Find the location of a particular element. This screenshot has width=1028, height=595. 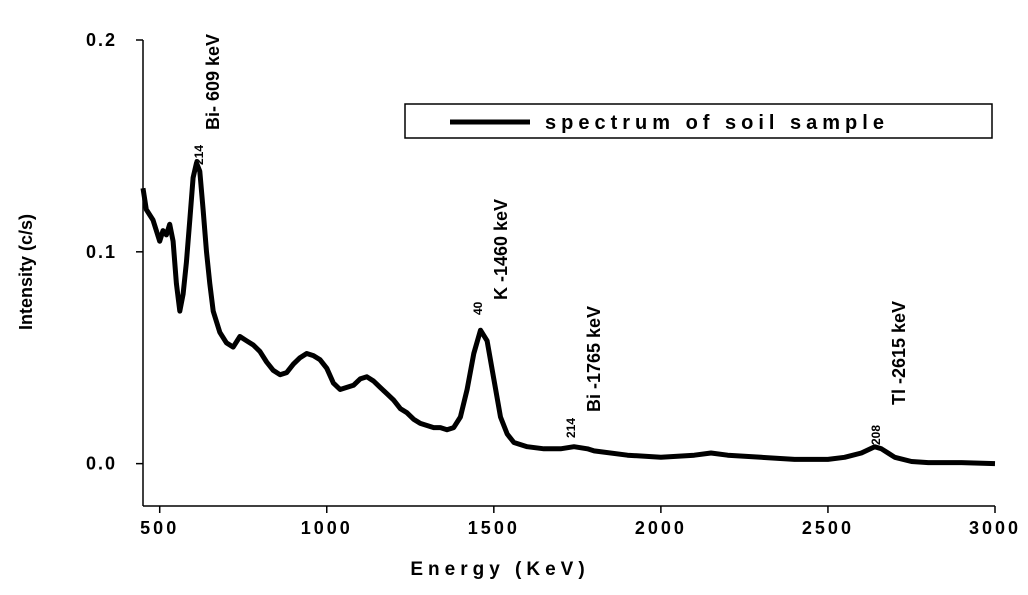

annotation-superscript: 208 is located at coordinates (876, 435).